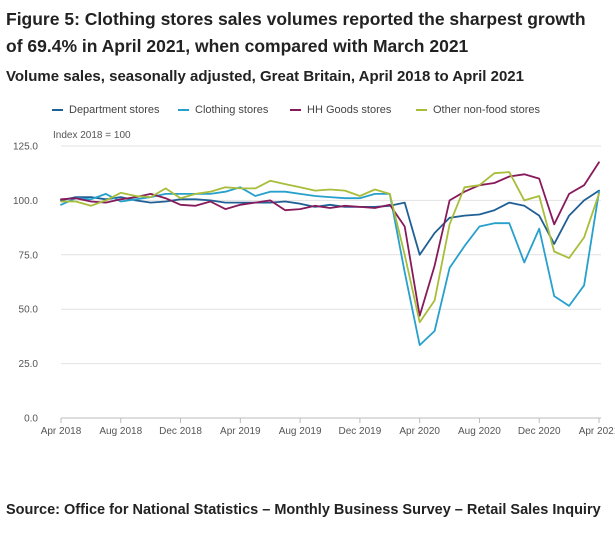 This screenshot has width=615, height=547. What do you see at coordinates (29, 310) in the screenshot?
I see `y-tick-label: 50.0` at bounding box center [29, 310].